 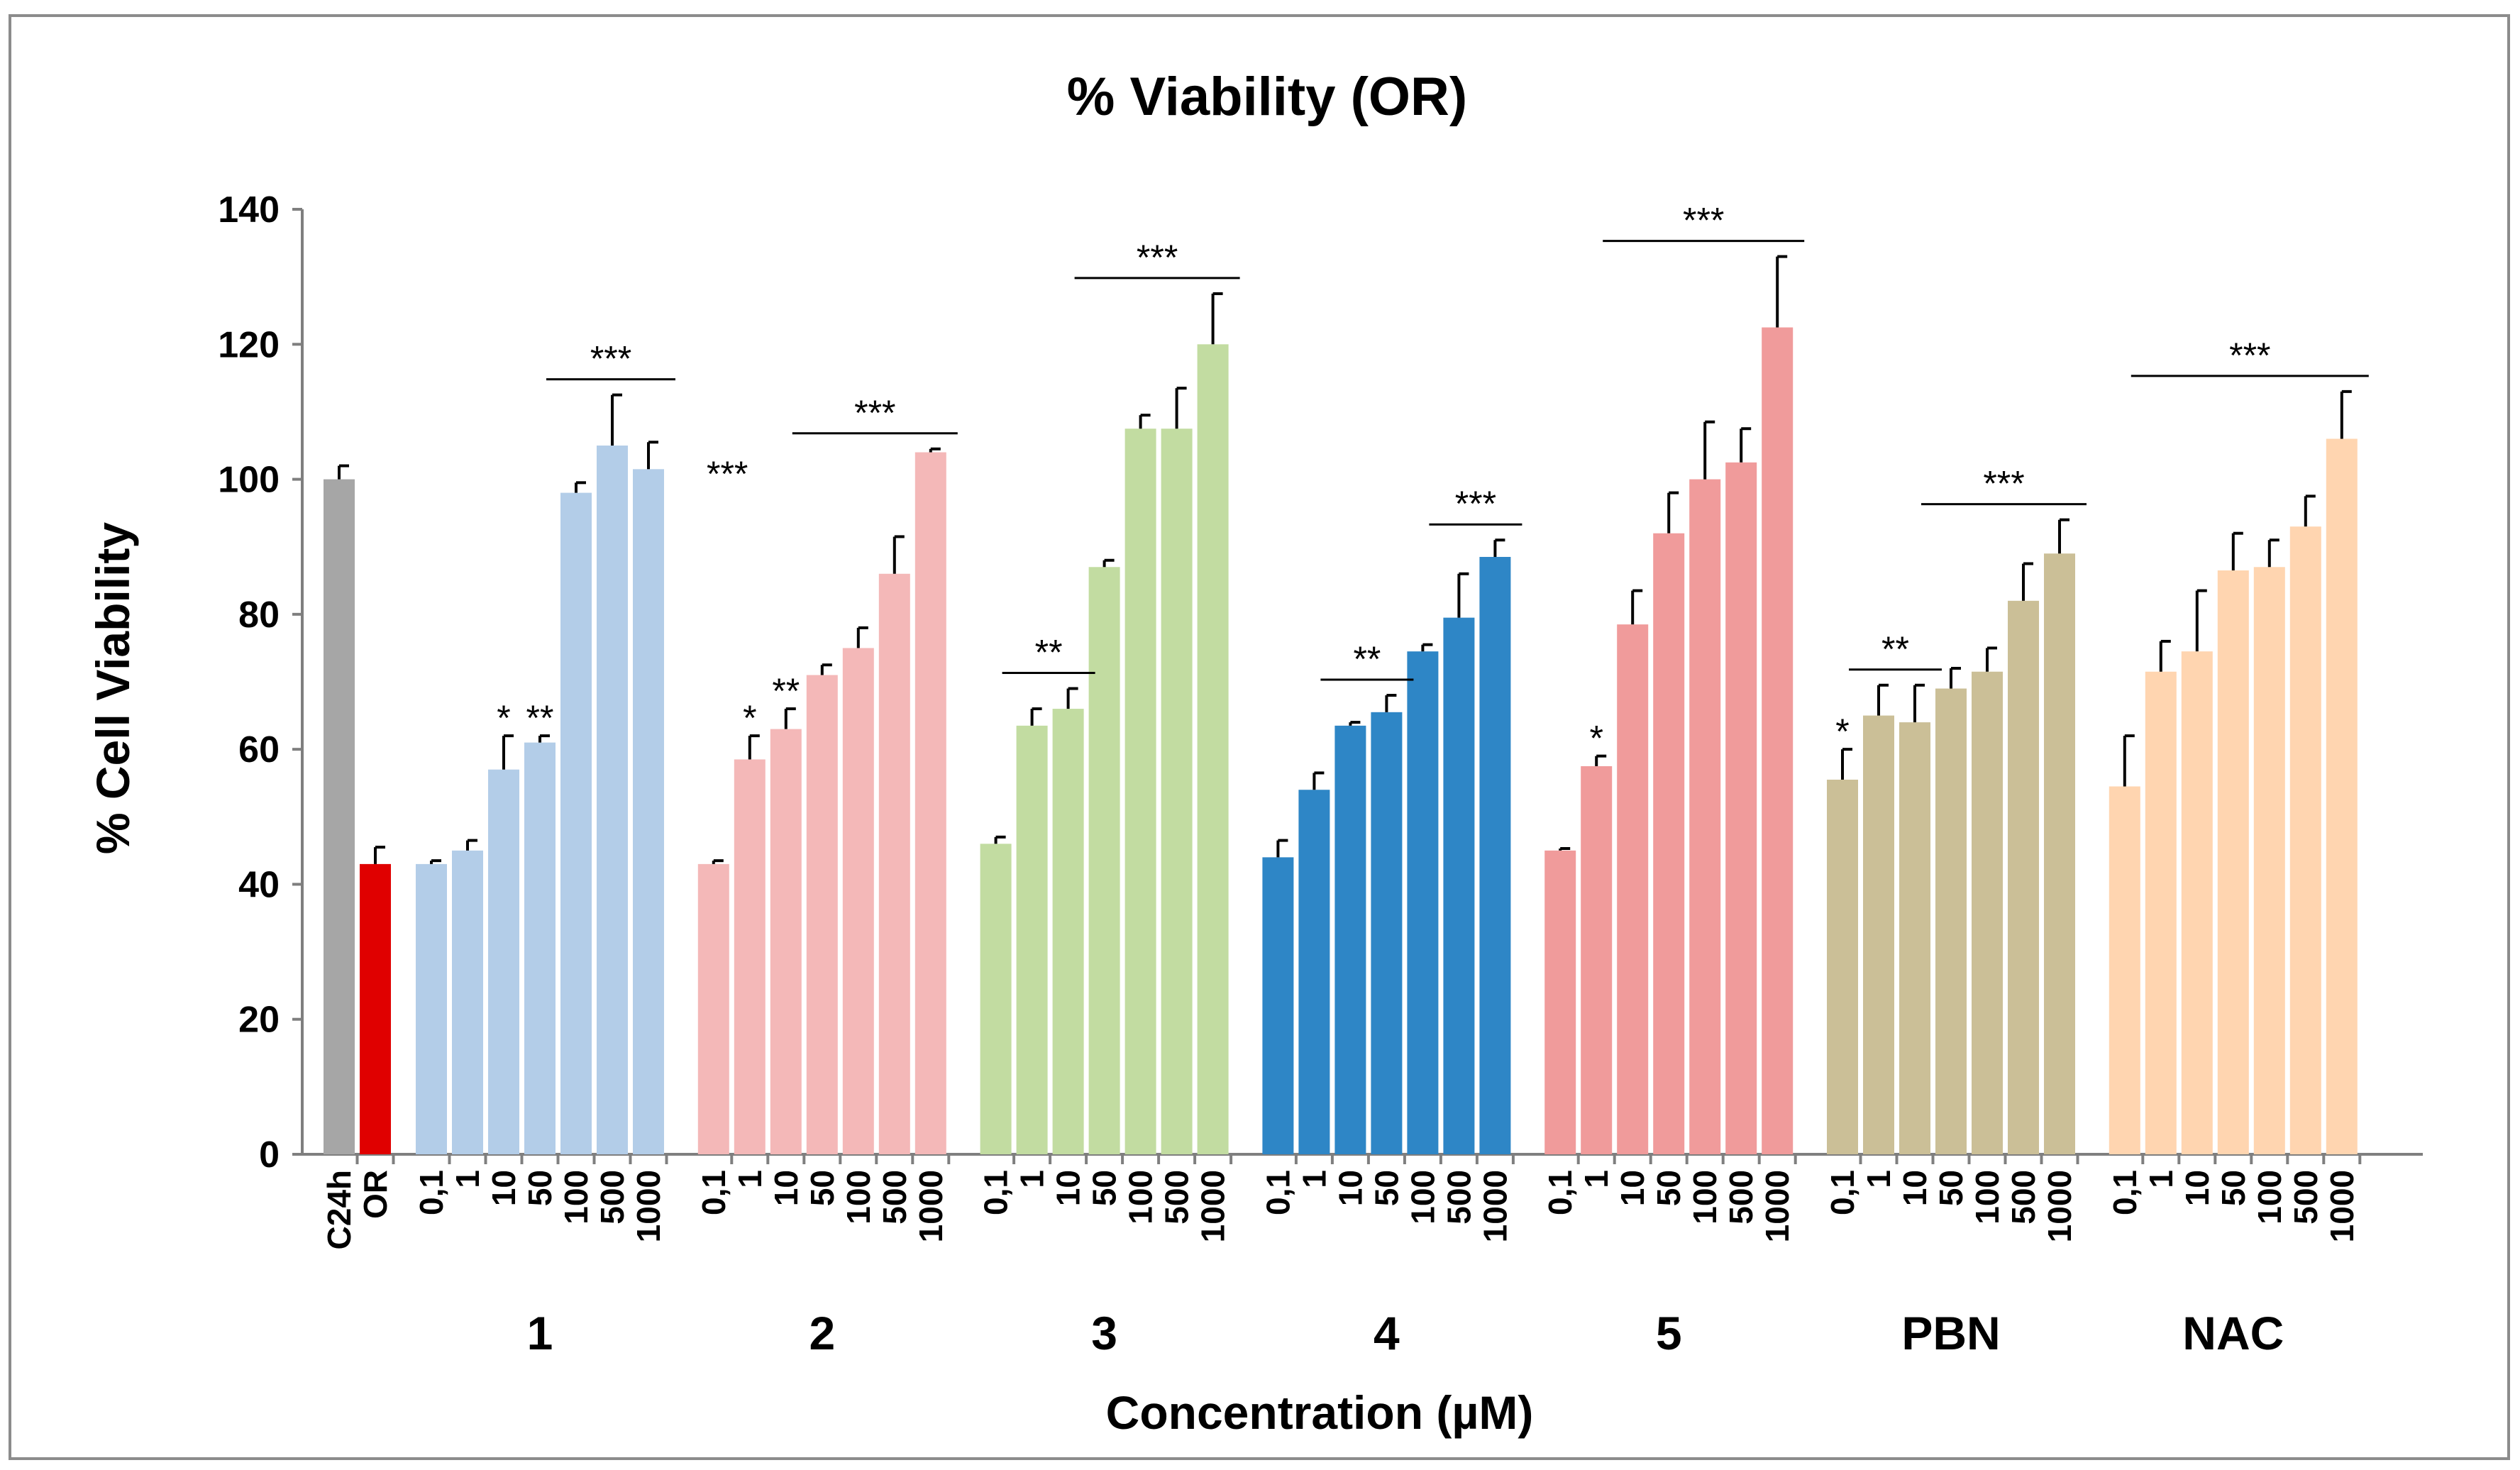 I want to click on y-tick-label: 60, so click(x=259, y=749).